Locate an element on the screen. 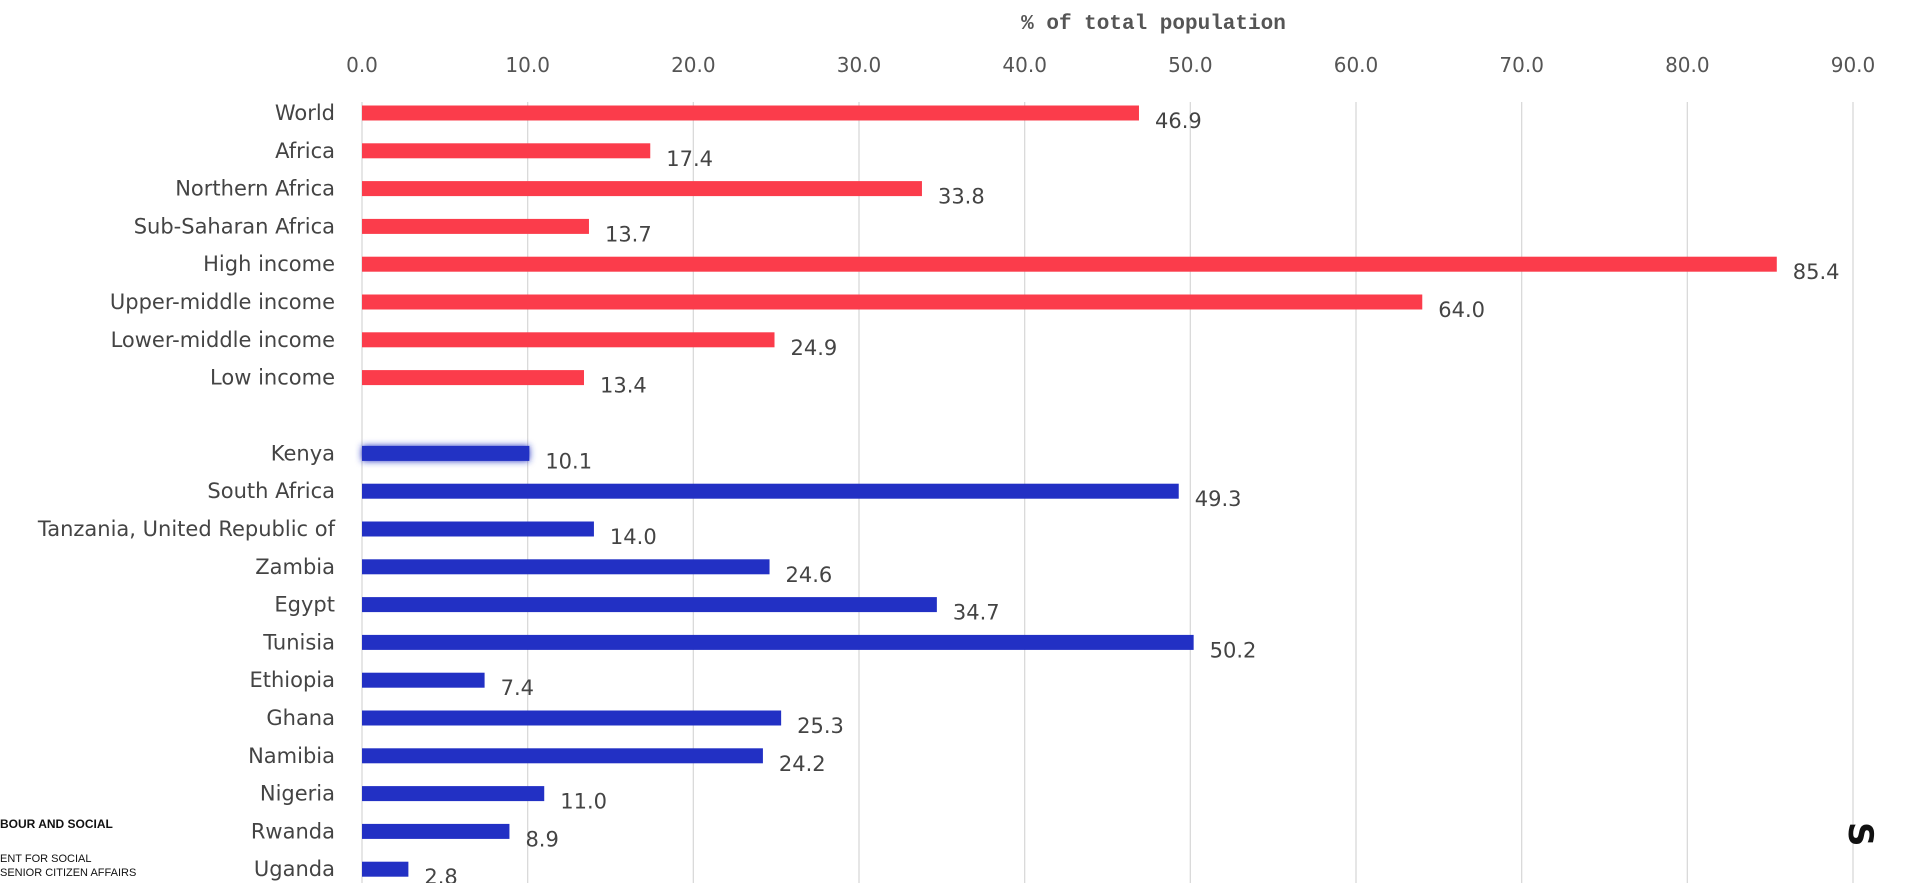  category-label: Lower-middle income is located at coordinates (223, 340).